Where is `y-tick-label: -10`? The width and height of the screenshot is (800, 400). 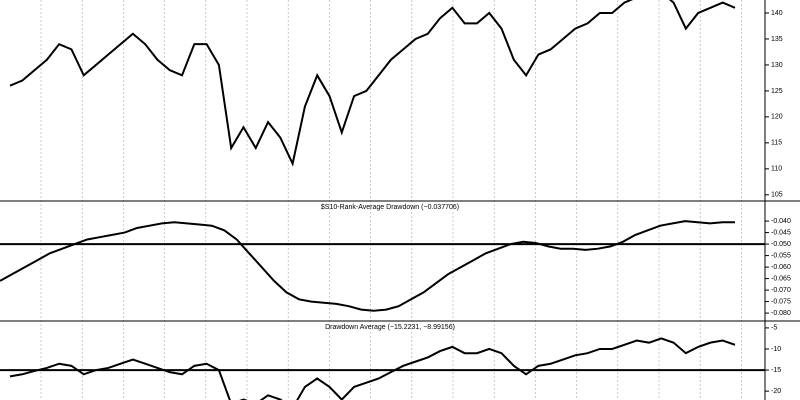 y-tick-label: -10 is located at coordinates (776, 349).